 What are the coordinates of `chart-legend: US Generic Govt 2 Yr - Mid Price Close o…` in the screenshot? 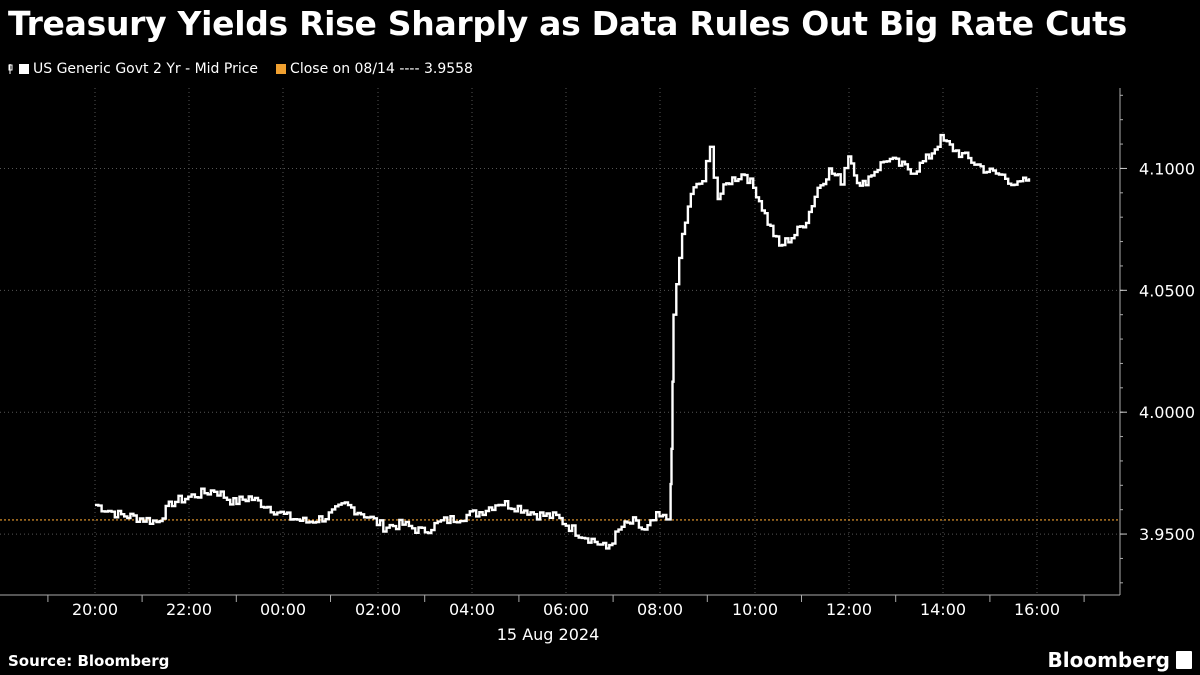 It's located at (249, 69).